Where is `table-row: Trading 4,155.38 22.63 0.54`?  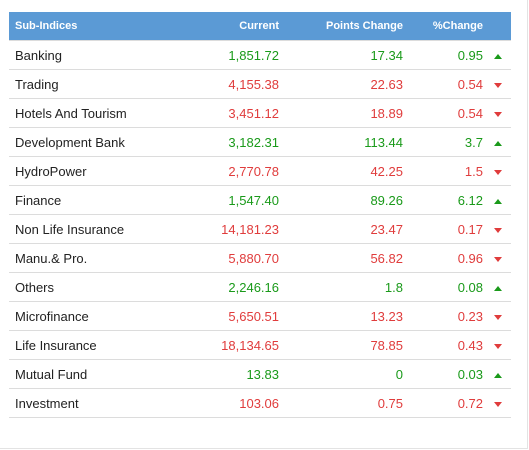 table-row: Trading 4,155.38 22.63 0.54 is located at coordinates (260, 84).